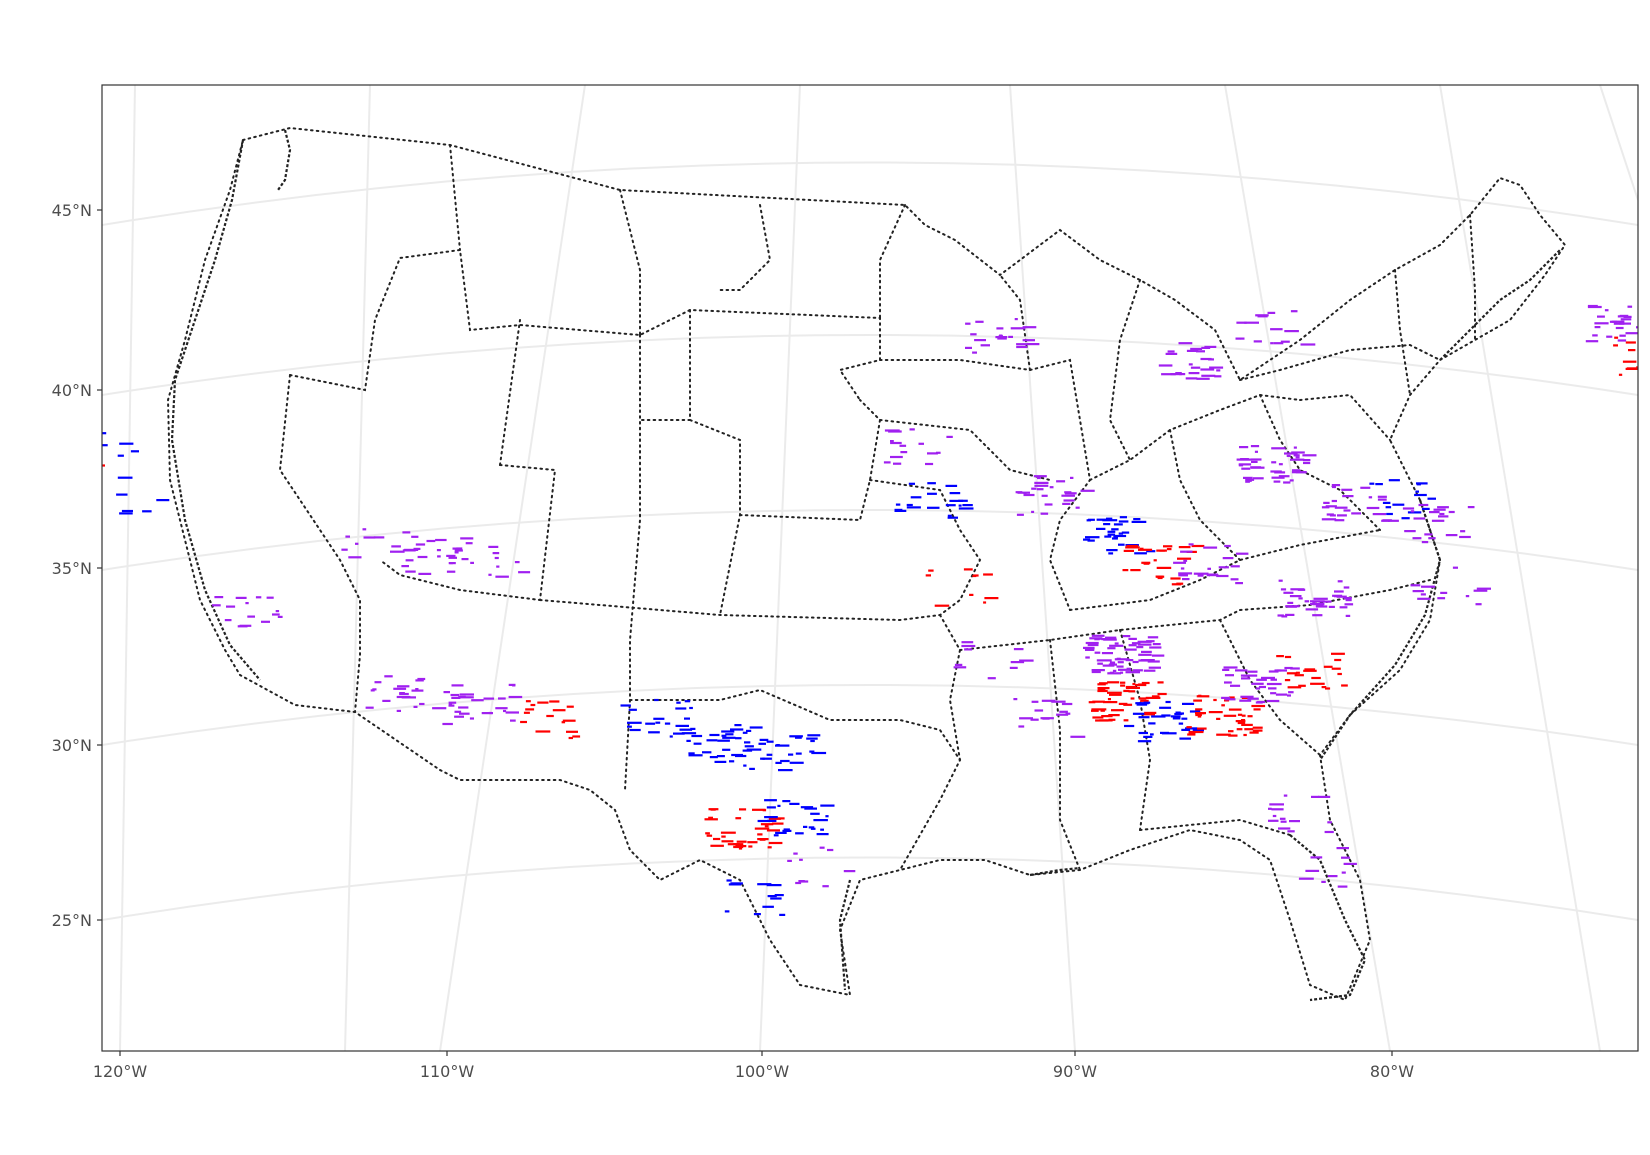  What do you see at coordinates (72, 210) in the screenshot?
I see `lat-label-45: 45°N` at bounding box center [72, 210].